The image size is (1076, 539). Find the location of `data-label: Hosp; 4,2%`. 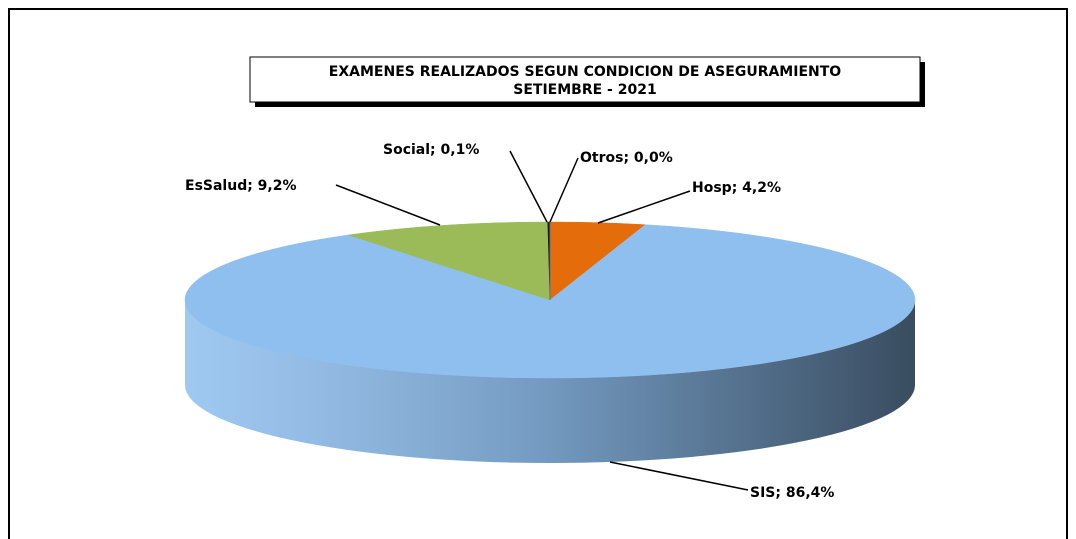

data-label: Hosp; 4,2% is located at coordinates (736, 188).